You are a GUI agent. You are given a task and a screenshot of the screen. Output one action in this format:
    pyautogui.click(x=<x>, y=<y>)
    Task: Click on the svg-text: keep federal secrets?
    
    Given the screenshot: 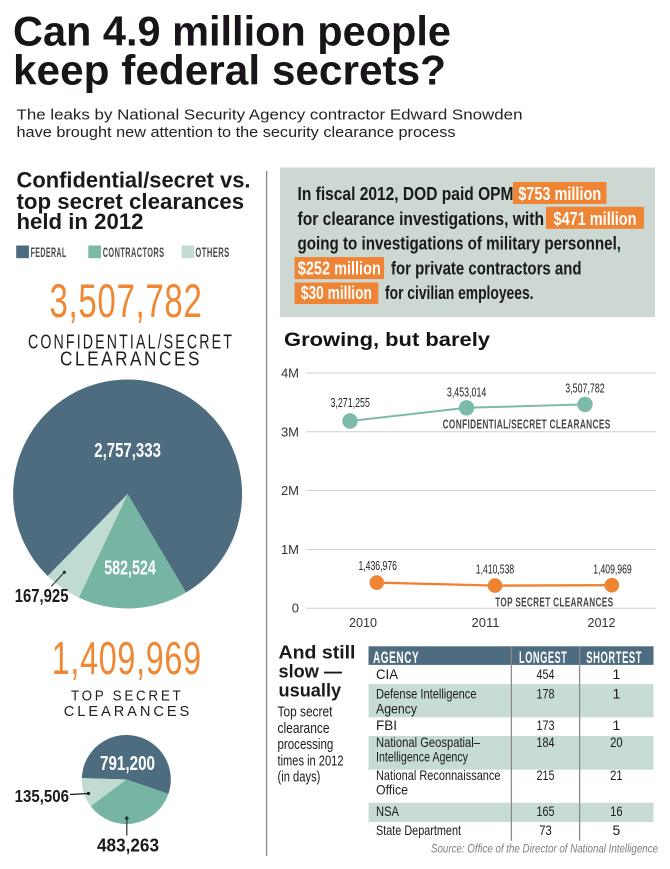 What is the action you would take?
    pyautogui.click(x=229, y=70)
    